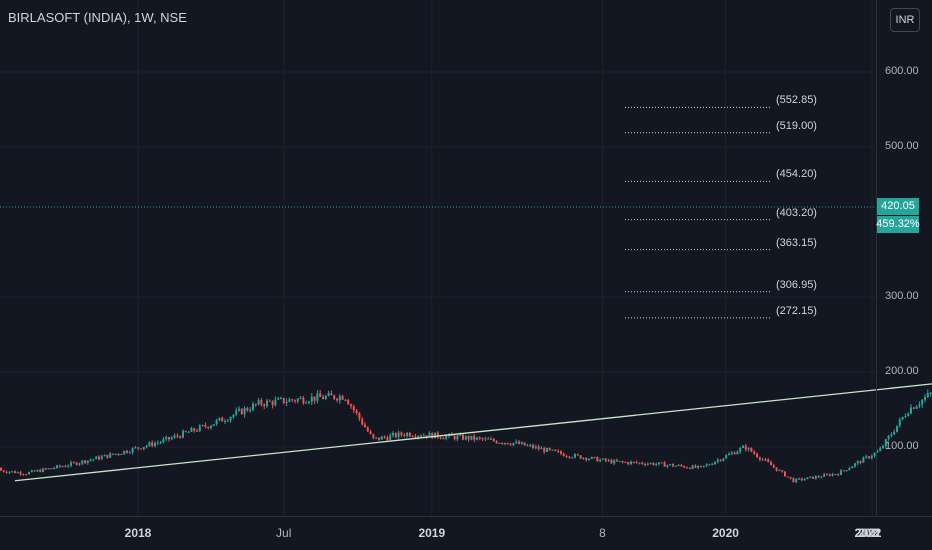 The height and width of the screenshot is (550, 932). I want to click on price-tick-label: 300.00, so click(902, 296).